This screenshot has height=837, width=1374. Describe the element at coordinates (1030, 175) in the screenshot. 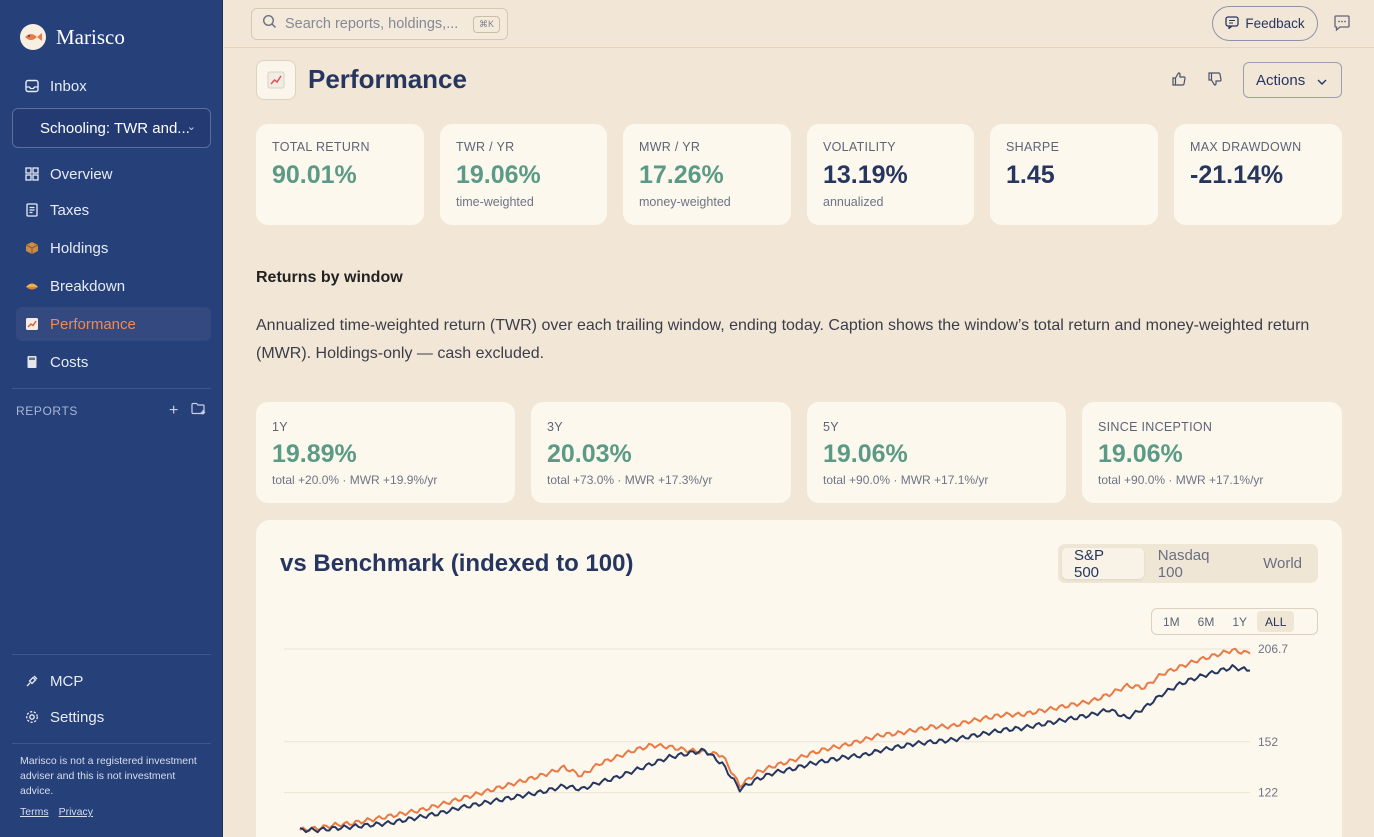

I see `metric-value: 1.45` at that location.